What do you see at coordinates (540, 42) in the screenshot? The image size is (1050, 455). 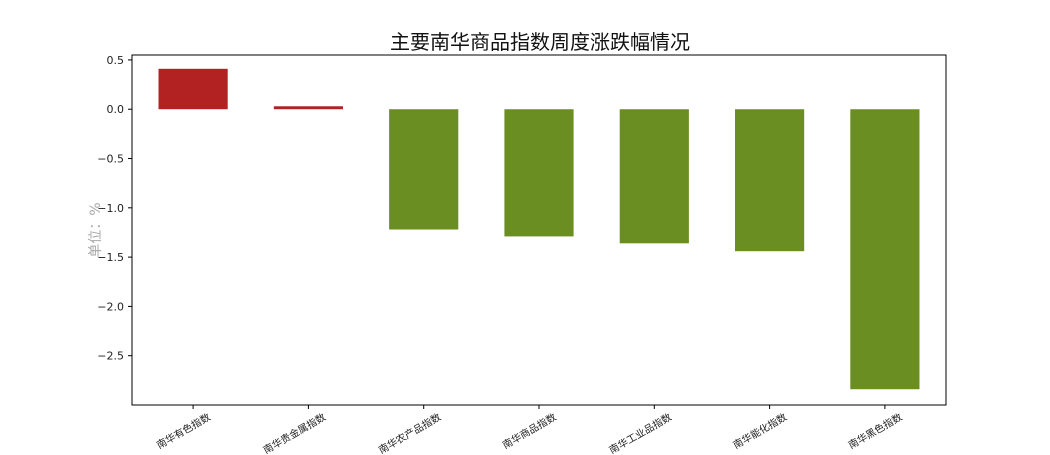 I see `chart-title: 主要南华商品指数周度涨跌幅情况` at bounding box center [540, 42].